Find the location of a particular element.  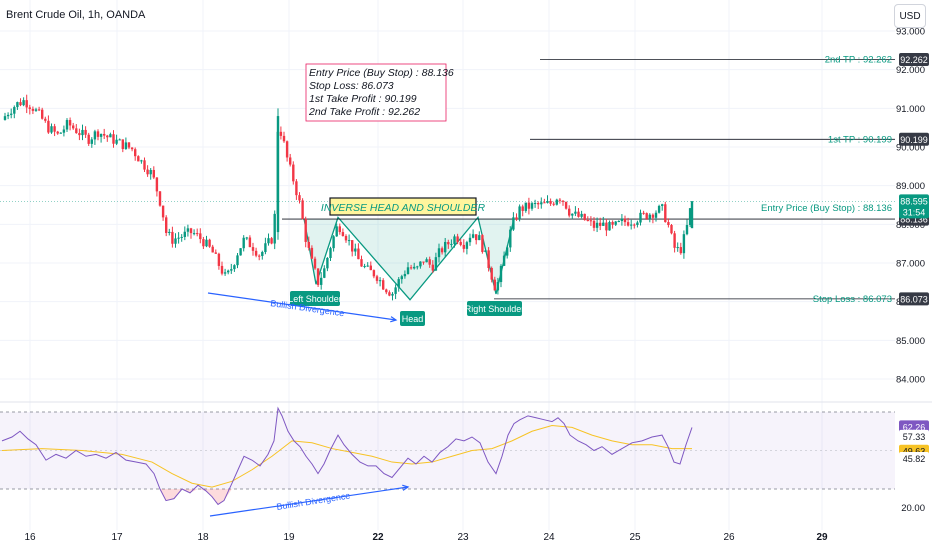

currency-button: USD is located at coordinates (910, 16).